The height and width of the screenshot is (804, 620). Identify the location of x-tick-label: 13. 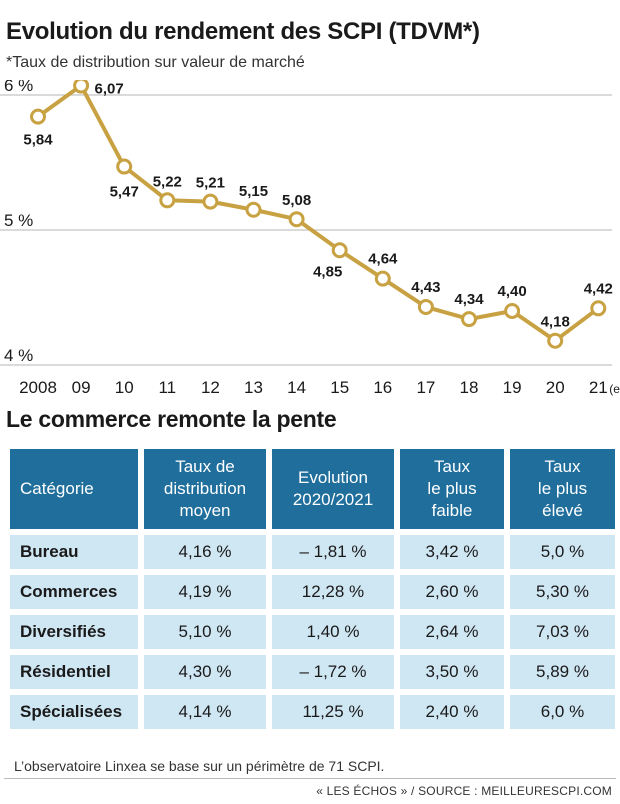
(253, 387).